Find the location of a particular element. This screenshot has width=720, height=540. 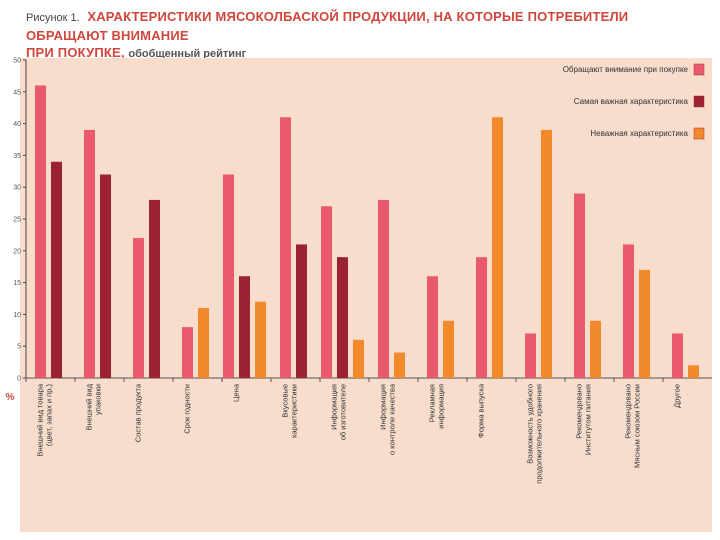

y-tick-label: 10 is located at coordinates (17, 315).